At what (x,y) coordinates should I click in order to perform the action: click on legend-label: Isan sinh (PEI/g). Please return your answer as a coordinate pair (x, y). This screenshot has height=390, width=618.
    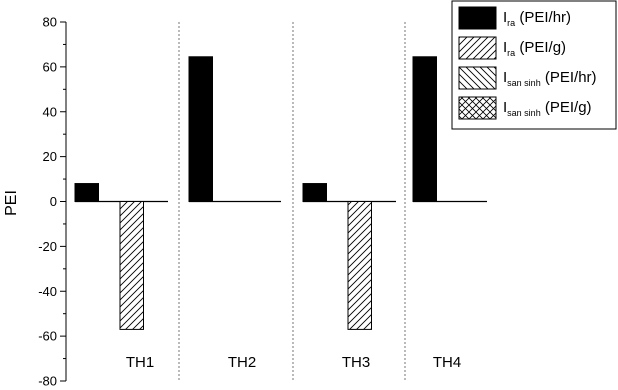
    Looking at the image, I should click on (547, 108).